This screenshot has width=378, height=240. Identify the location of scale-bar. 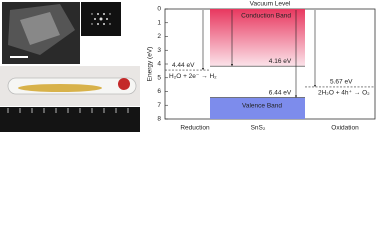
(19, 57).